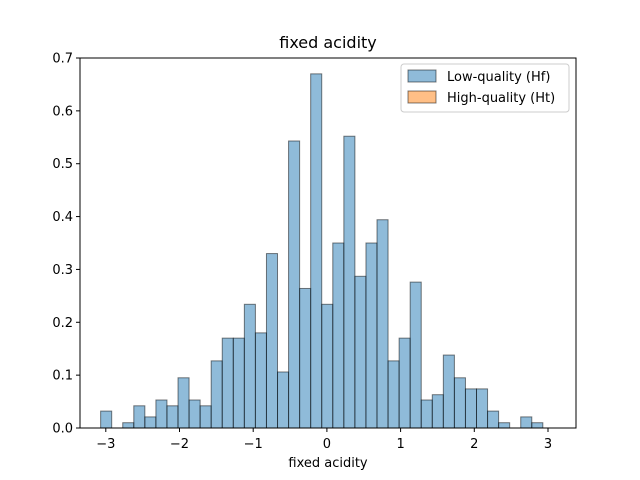 This screenshot has height=480, width=640. What do you see at coordinates (62, 376) in the screenshot?
I see `y-tick-label: 0.1` at bounding box center [62, 376].